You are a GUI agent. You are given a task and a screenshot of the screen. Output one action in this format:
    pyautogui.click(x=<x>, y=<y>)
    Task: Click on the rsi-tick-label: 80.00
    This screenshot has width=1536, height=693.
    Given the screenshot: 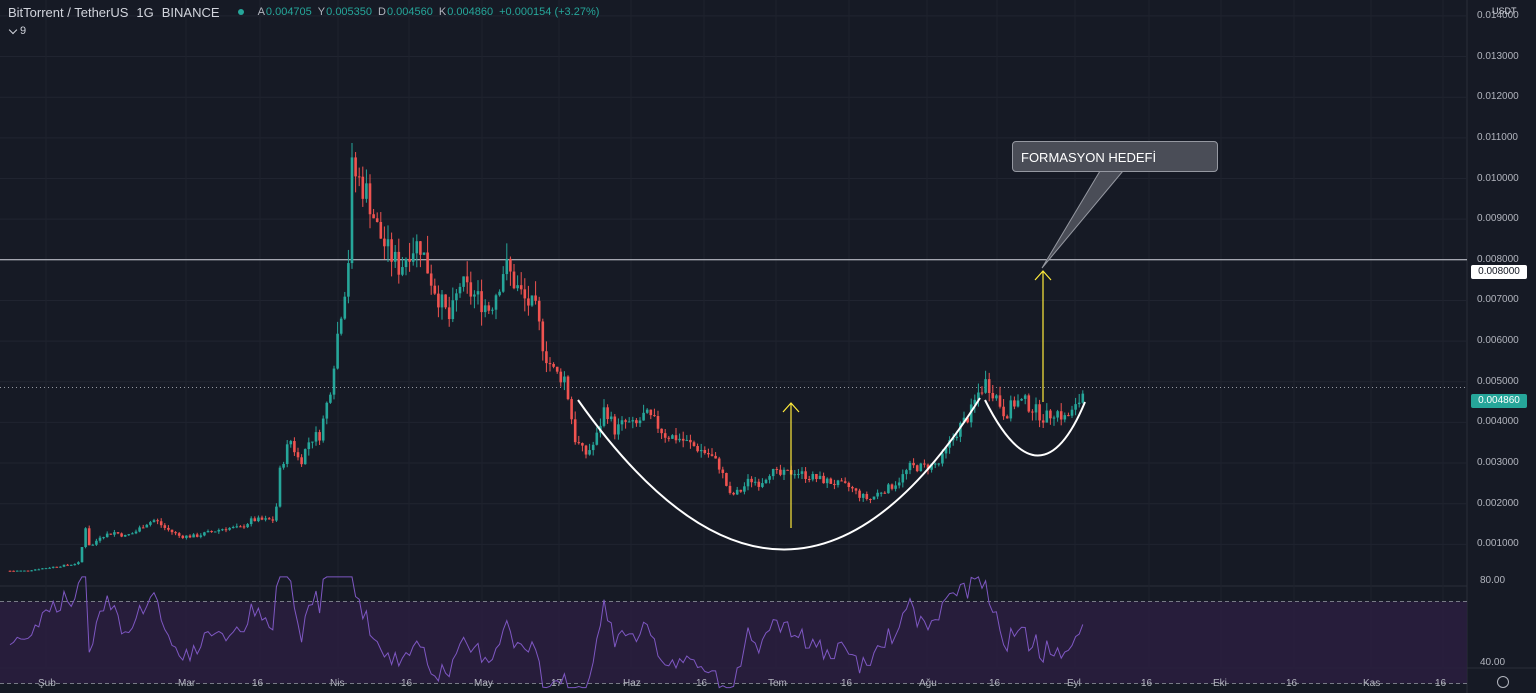 What is the action you would take?
    pyautogui.click(x=1493, y=580)
    